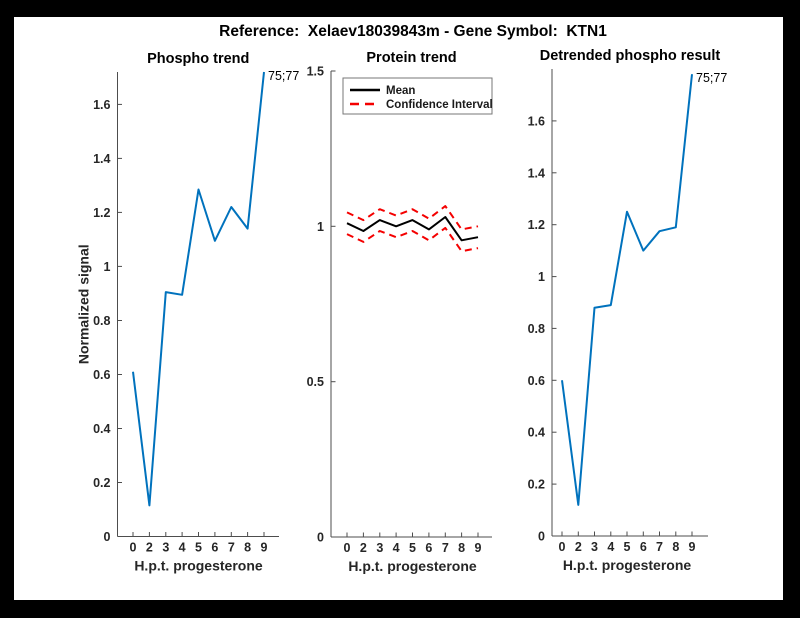 The width and height of the screenshot is (800, 618). Describe the element at coordinates (630, 56) in the screenshot. I see `chart-title: Detrended phospho result` at that location.